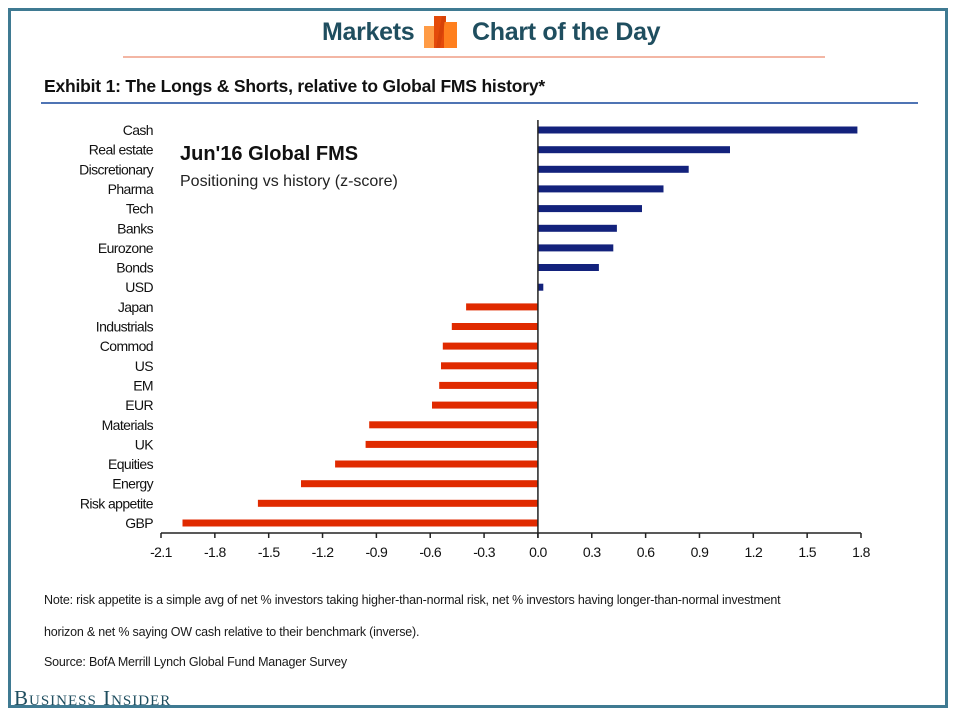 The width and height of the screenshot is (960, 720). Describe the element at coordinates (538, 552) in the screenshot. I see `x-tick-label: 0.0` at that location.